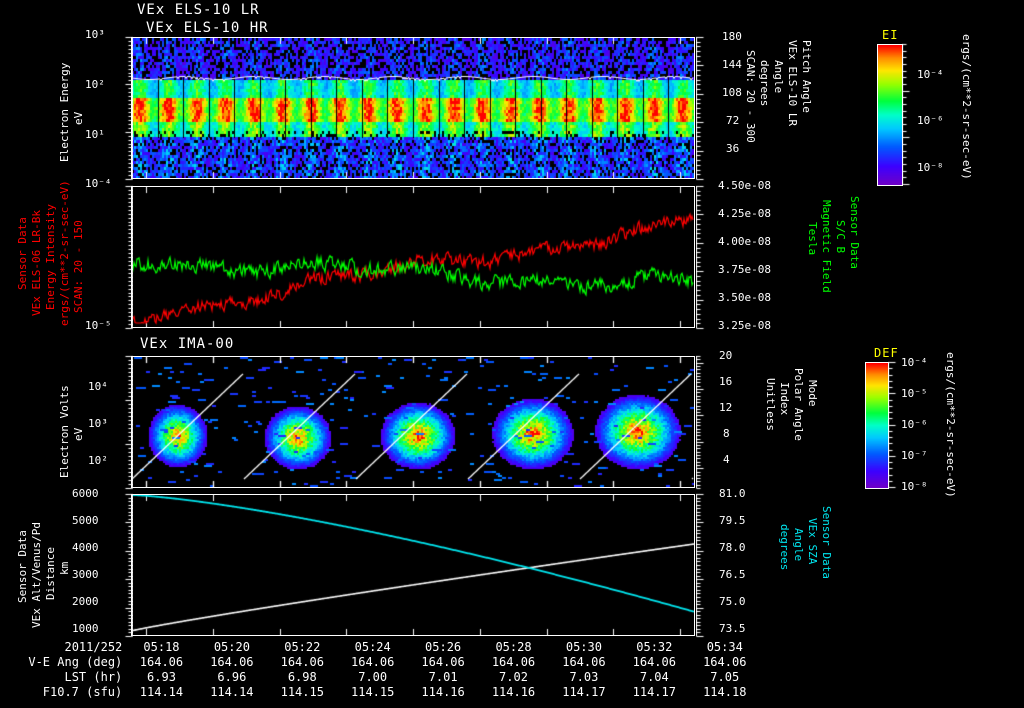  I want to click on panel4-right-label-1: VEx SZA, so click(812, 541).